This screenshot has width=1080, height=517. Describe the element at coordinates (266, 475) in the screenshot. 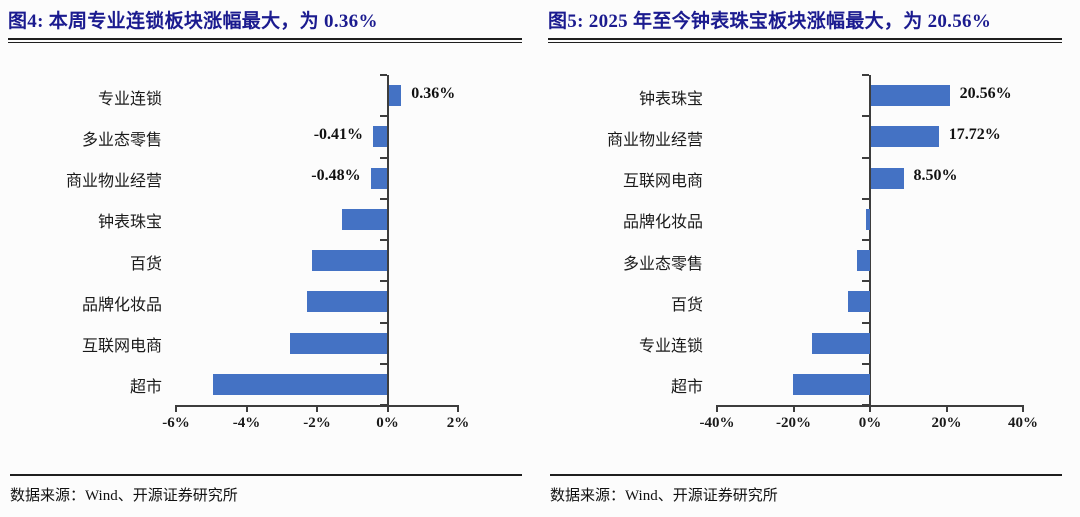

I see `figure4-source-rule` at that location.